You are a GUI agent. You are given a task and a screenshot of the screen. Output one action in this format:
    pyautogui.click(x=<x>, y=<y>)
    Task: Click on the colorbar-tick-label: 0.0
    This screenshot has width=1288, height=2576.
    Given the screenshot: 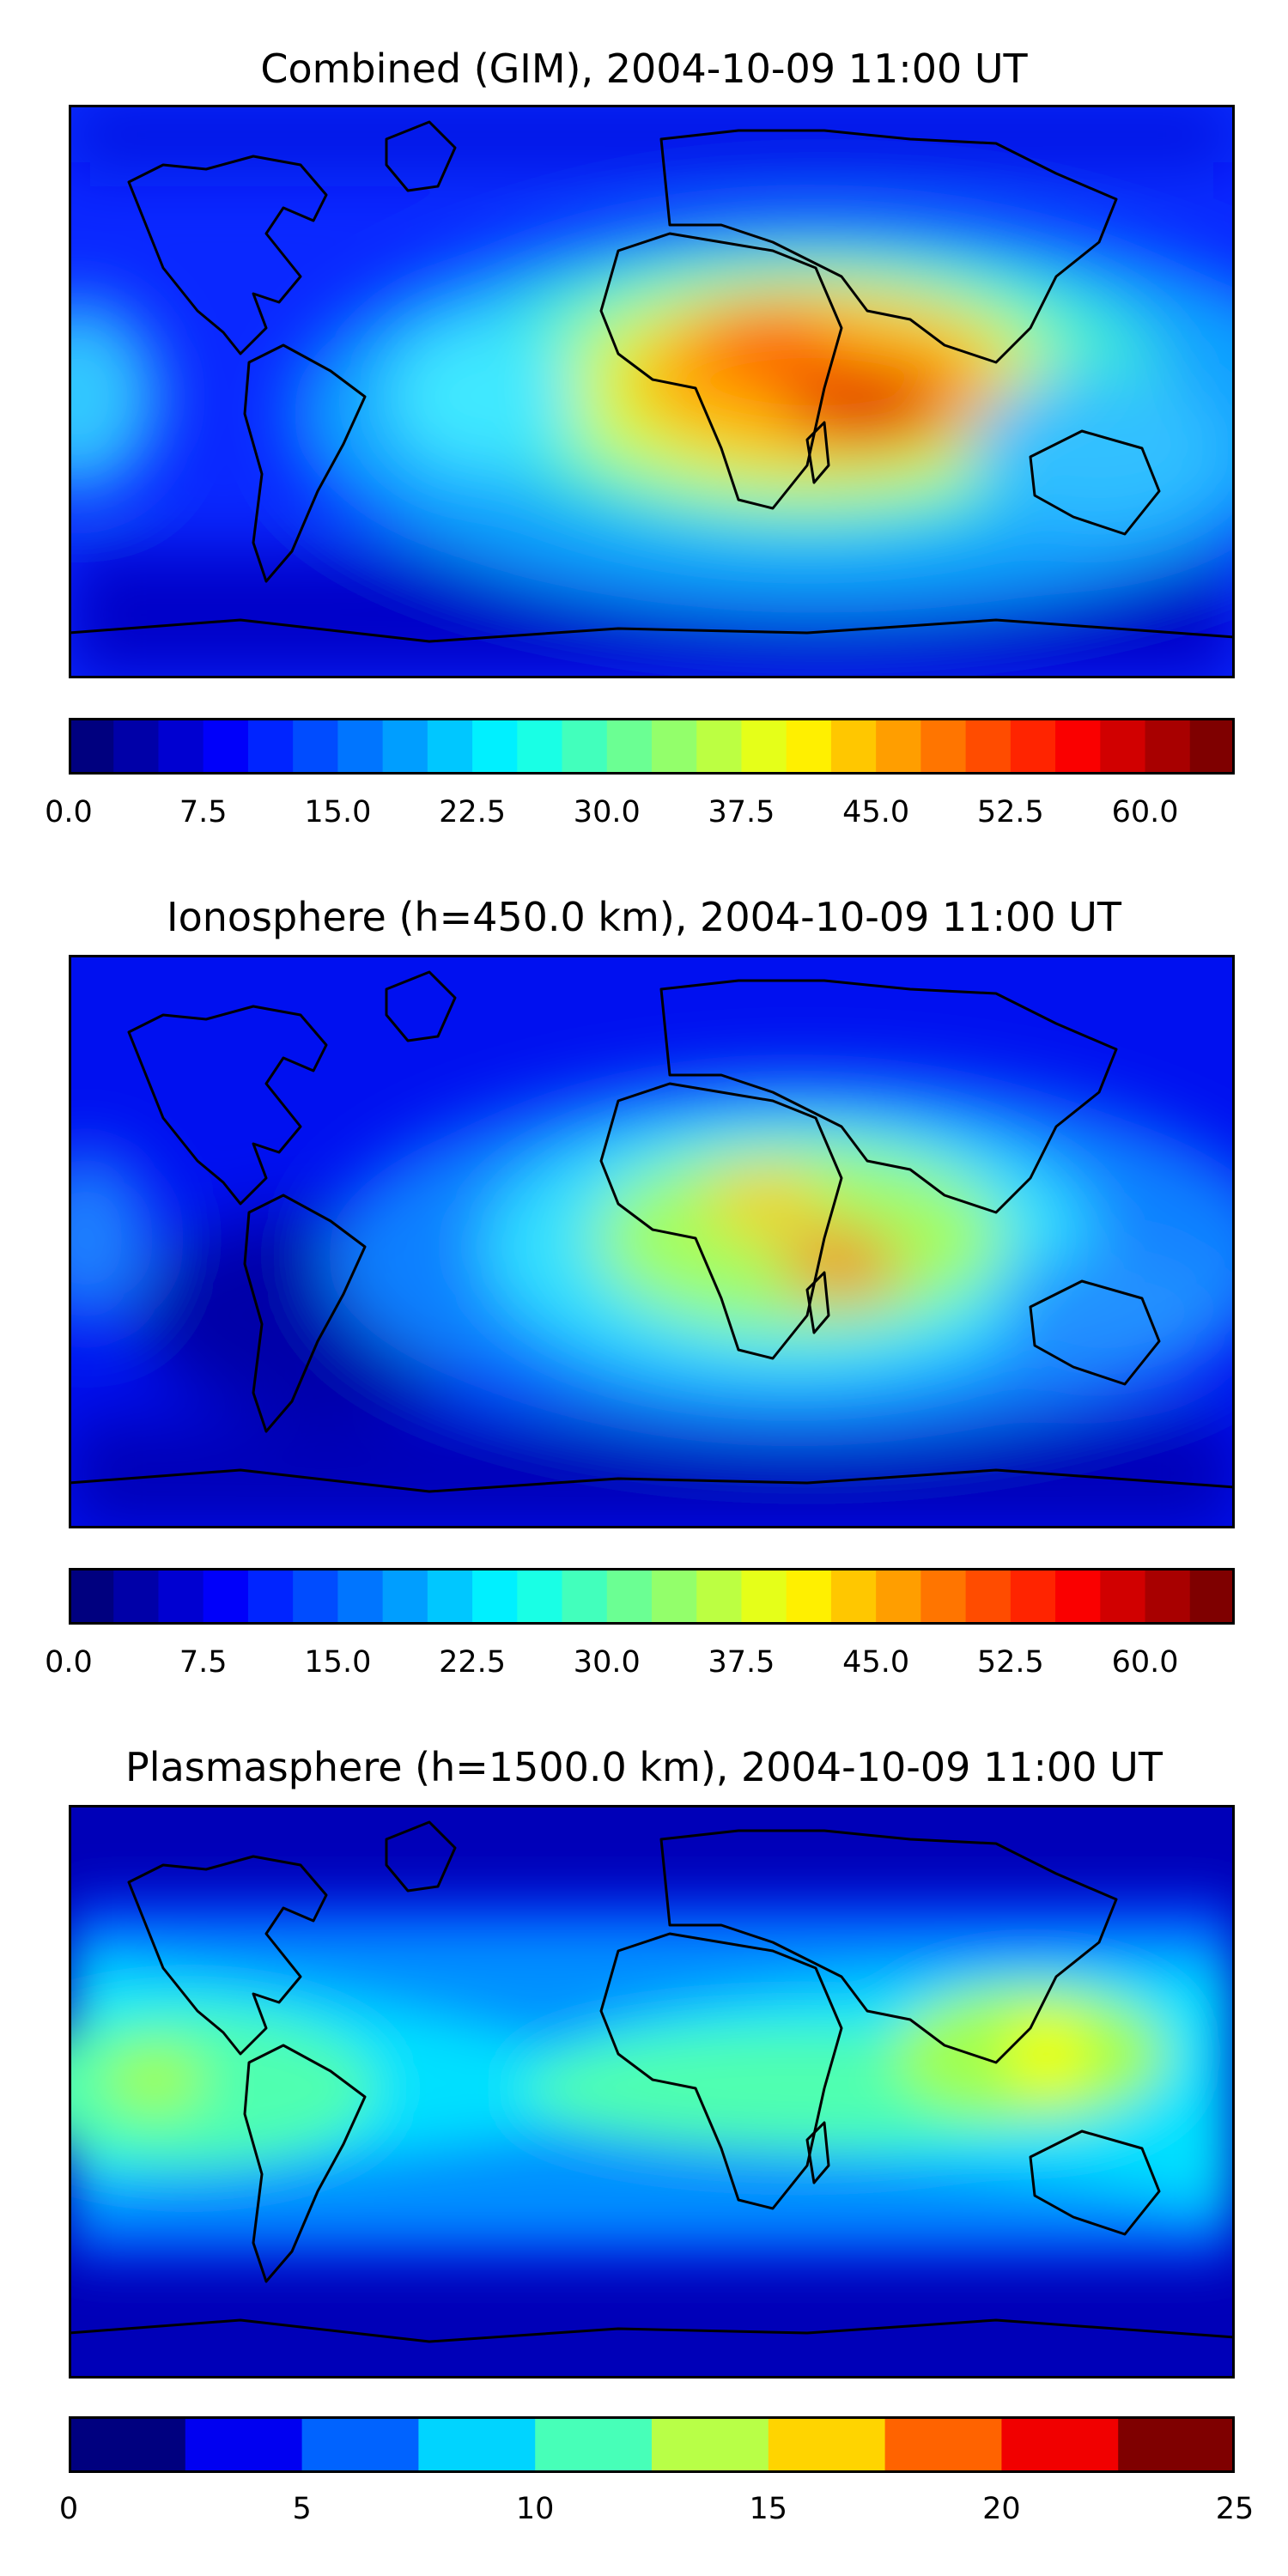 What is the action you would take?
    pyautogui.click(x=69, y=1663)
    